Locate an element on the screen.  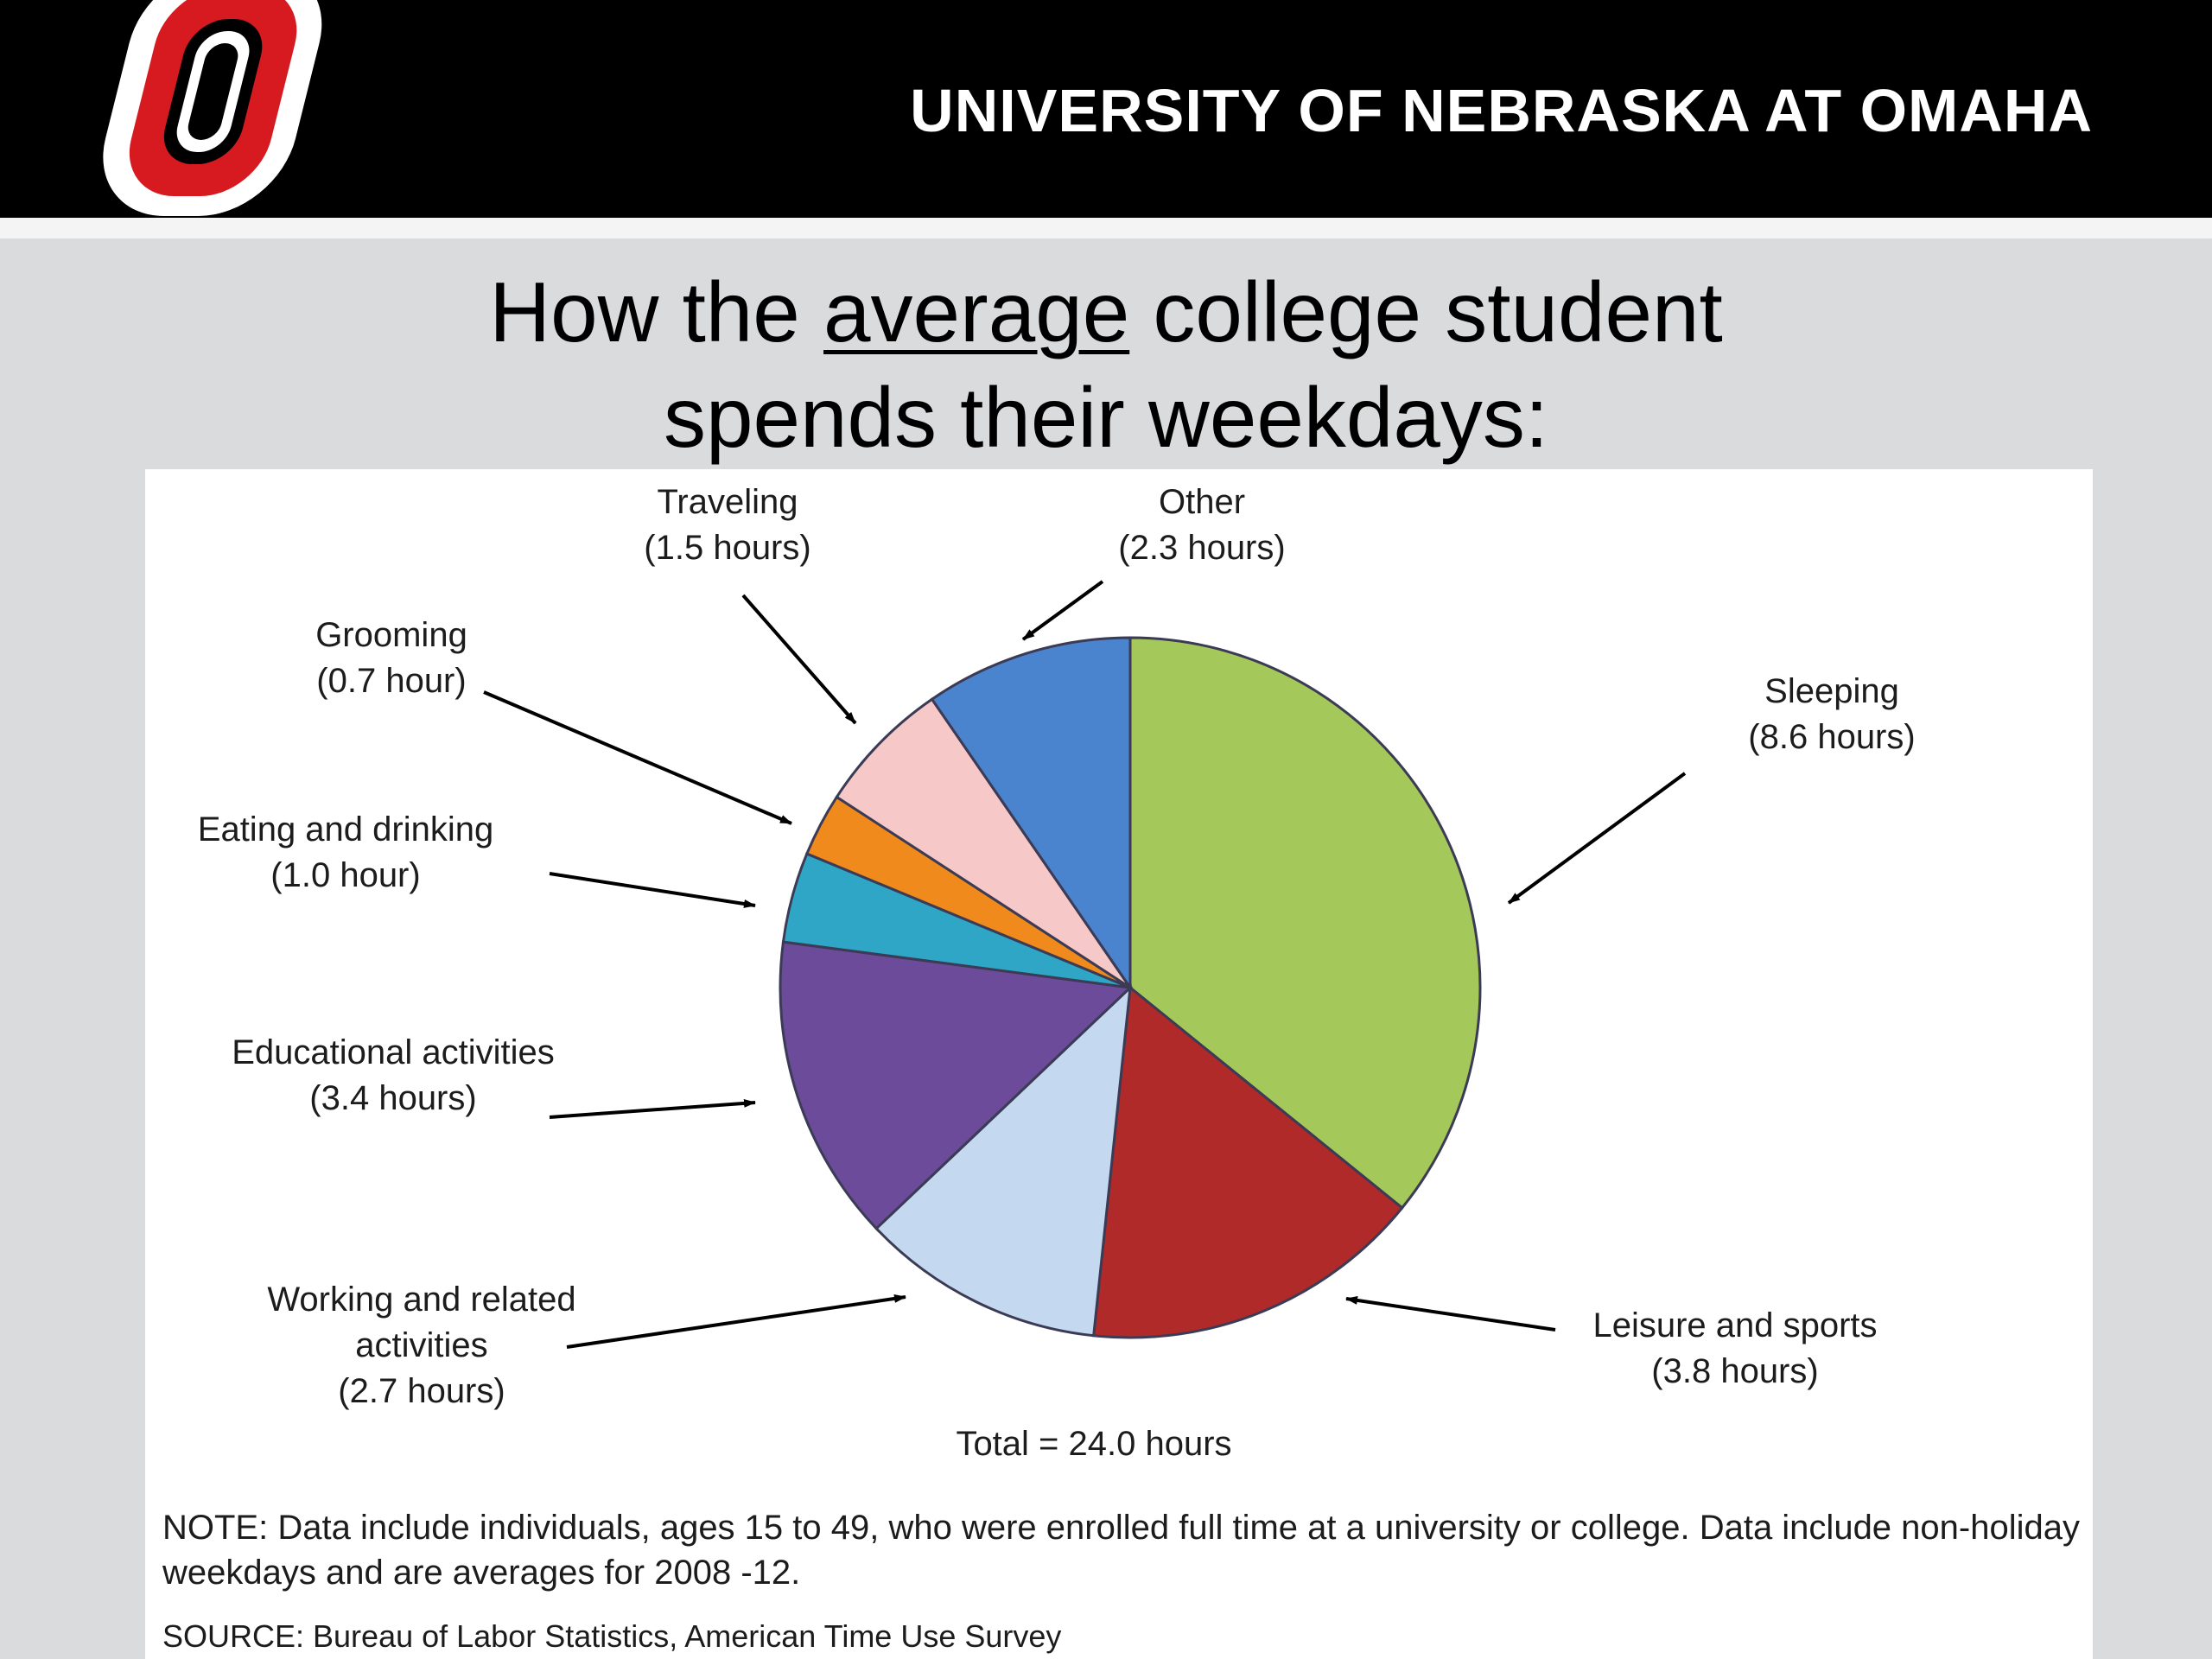
slice-name-label: Grooming is located at coordinates (391, 635).